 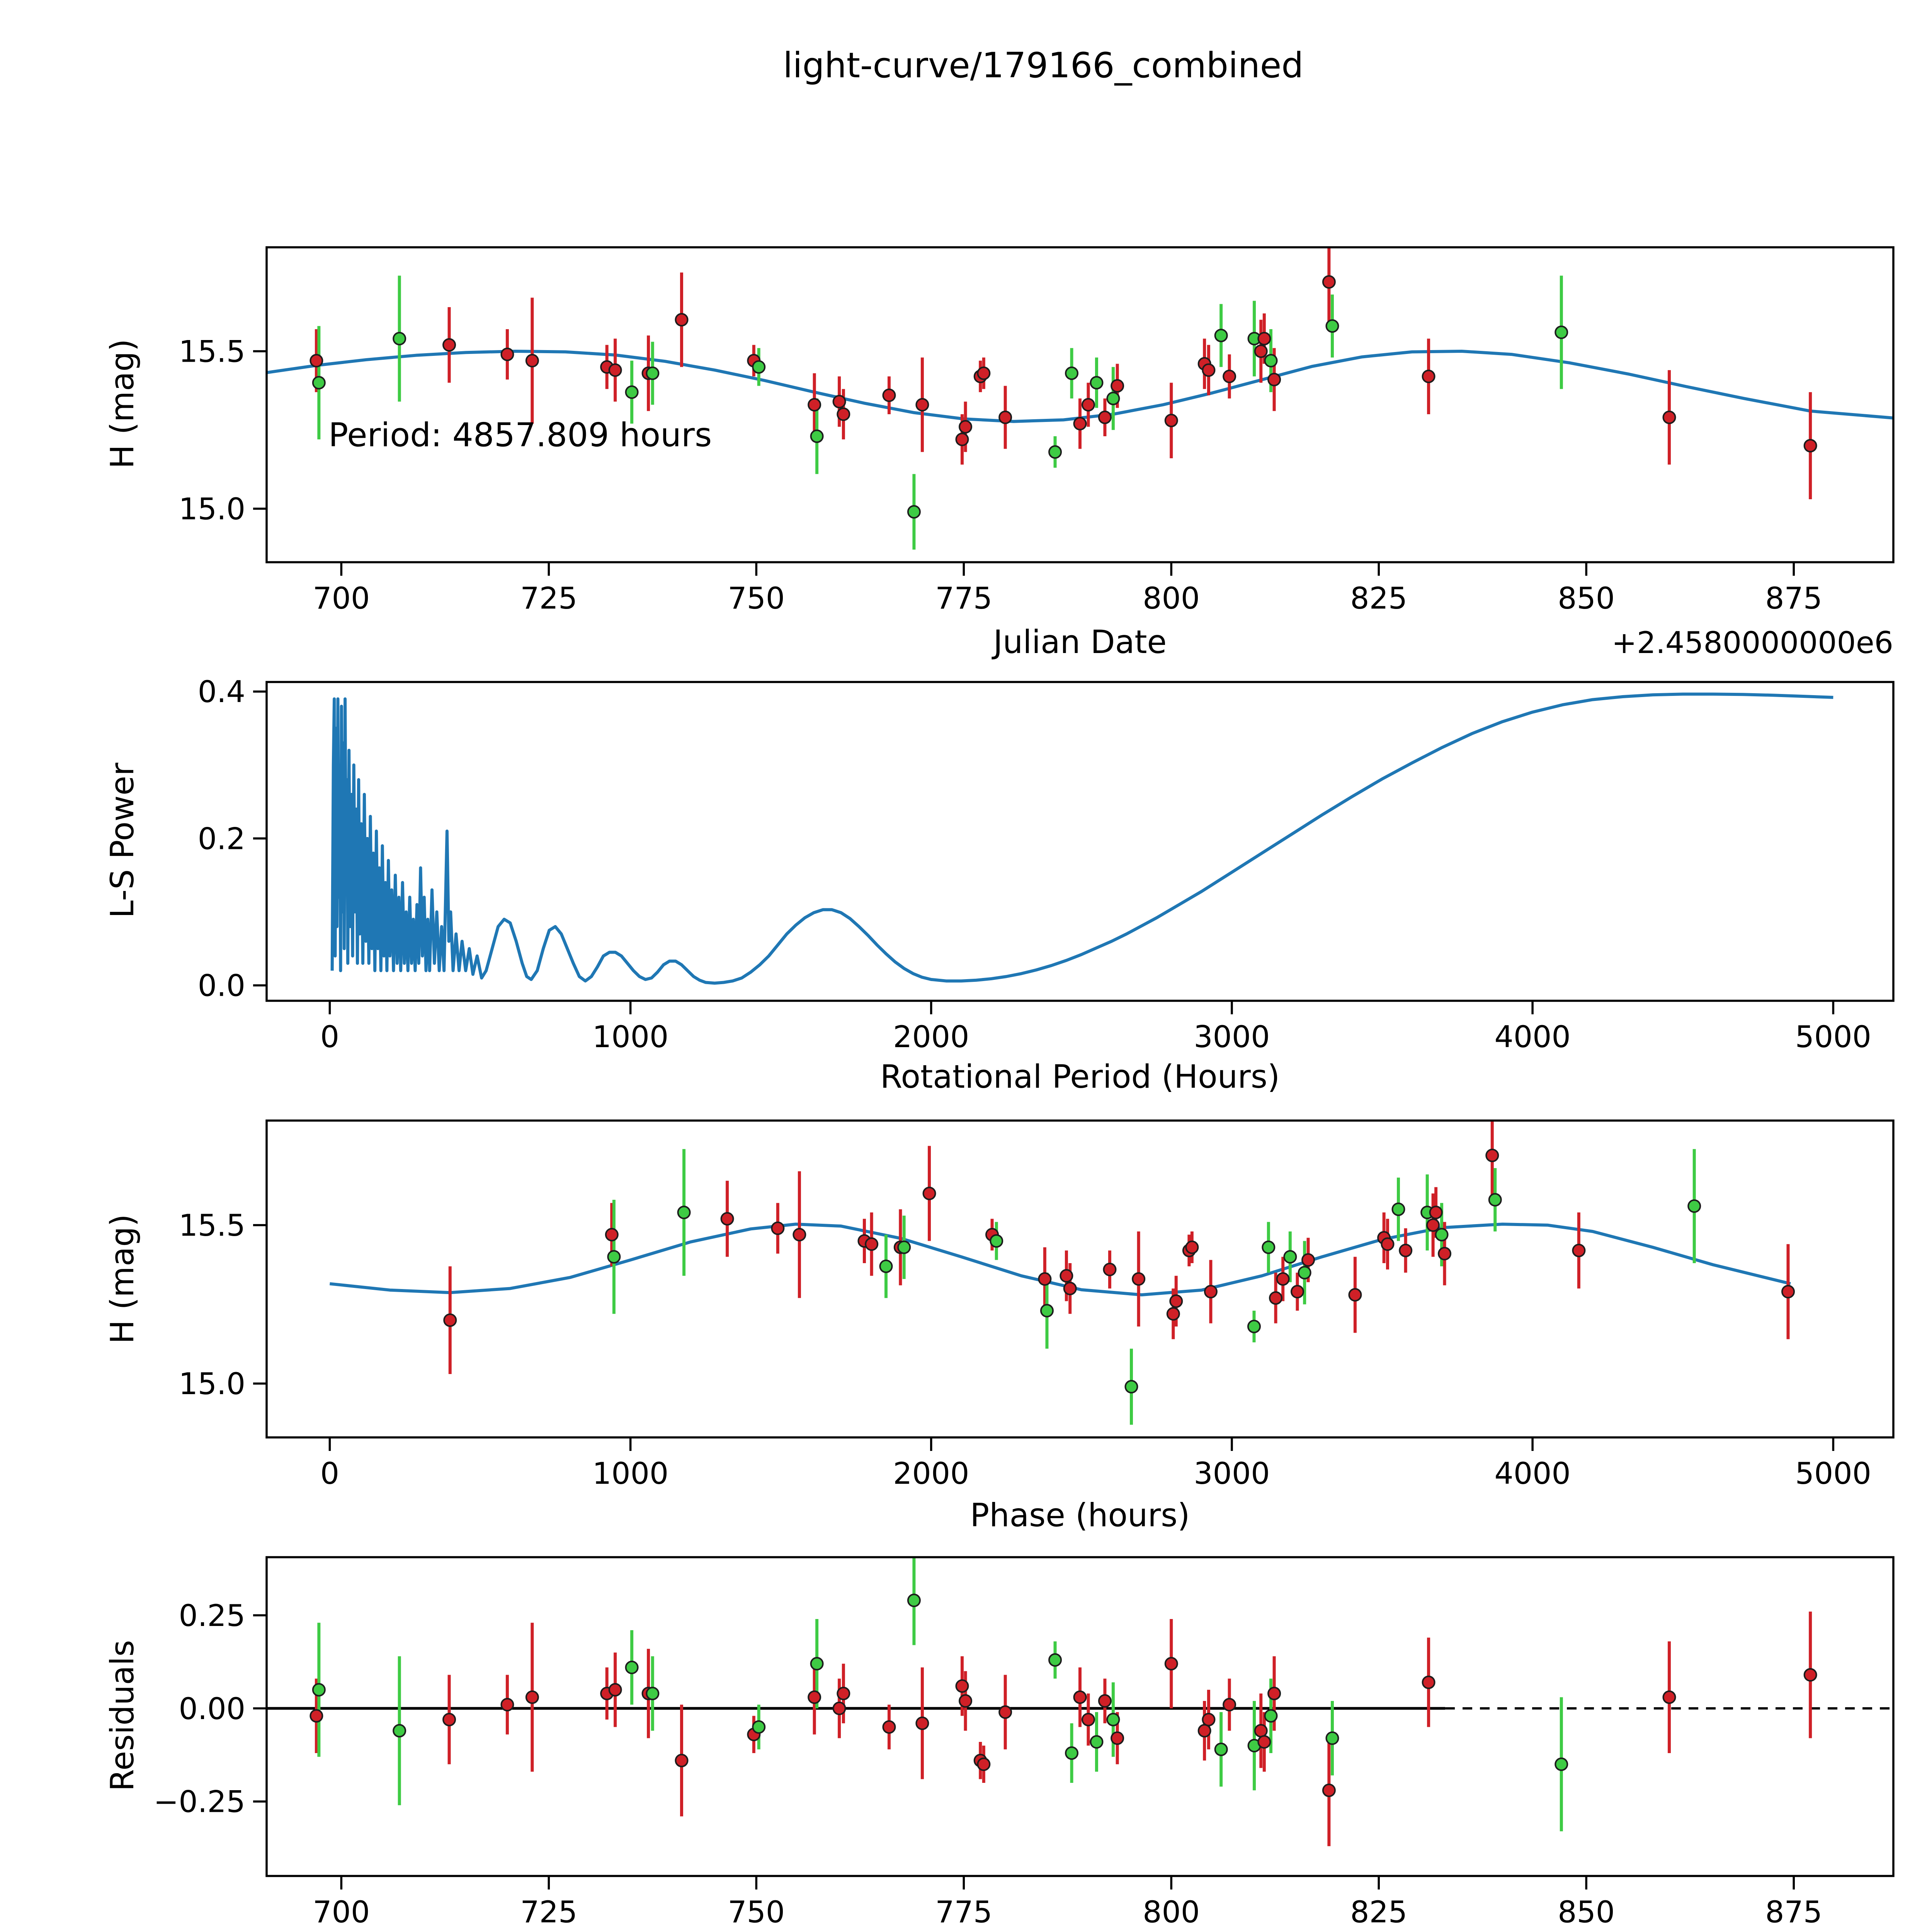 I want to click on y-tick-label: −0.25, so click(x=200, y=1802).